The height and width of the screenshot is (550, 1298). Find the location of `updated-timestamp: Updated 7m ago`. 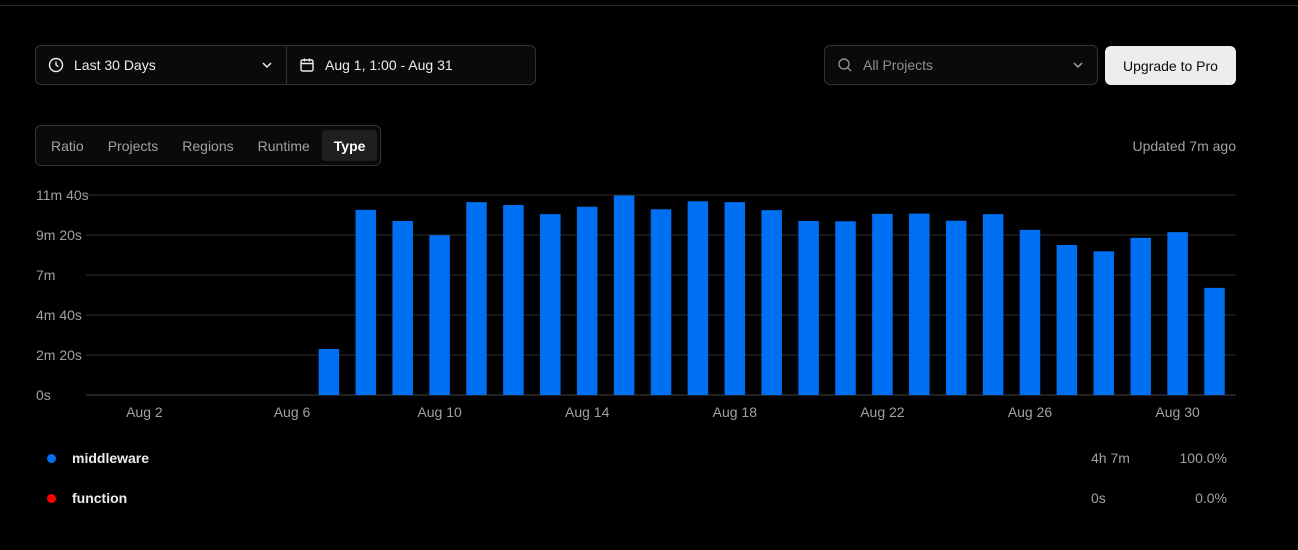

updated-timestamp: Updated 7m ago is located at coordinates (1184, 146).